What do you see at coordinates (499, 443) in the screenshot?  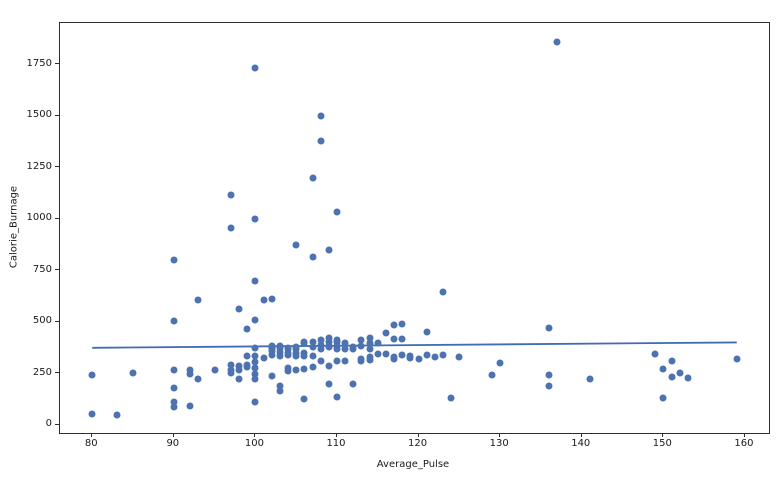 I see `x-tick-label: 130` at bounding box center [499, 443].